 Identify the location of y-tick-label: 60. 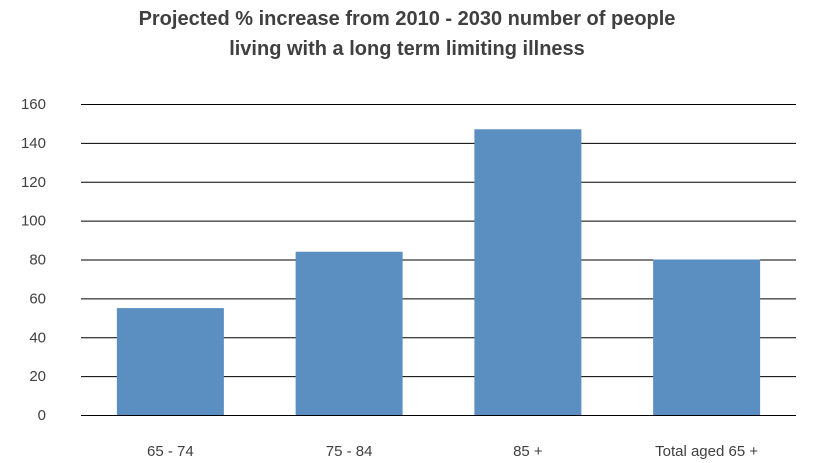
(37, 298).